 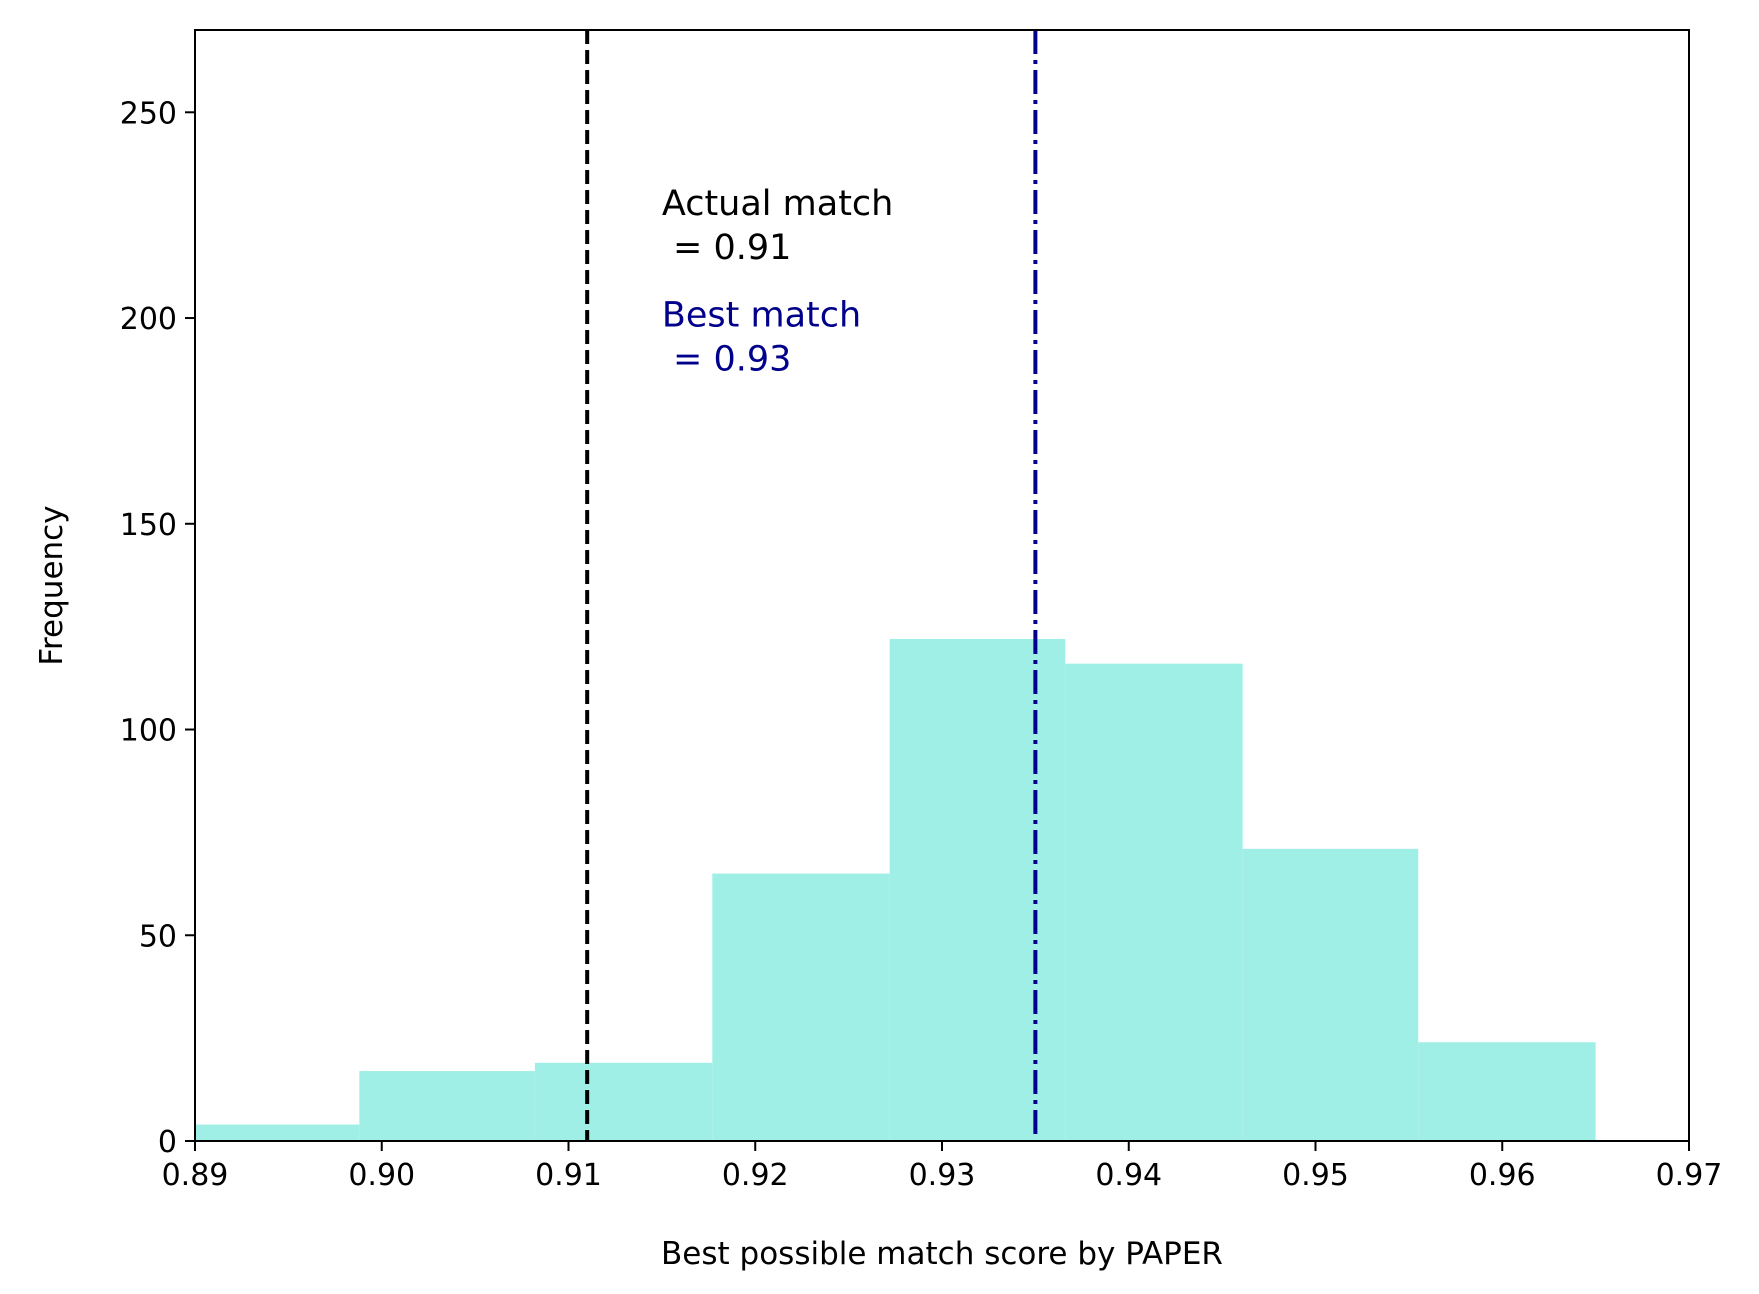 I want to click on x-tick-label: 0.93, so click(x=942, y=1175).